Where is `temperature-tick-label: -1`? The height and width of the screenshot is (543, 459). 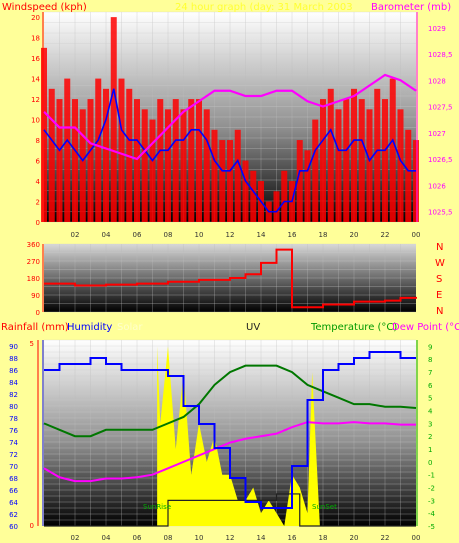
temperature-tick-label: -1 is located at coordinates (431, 476).